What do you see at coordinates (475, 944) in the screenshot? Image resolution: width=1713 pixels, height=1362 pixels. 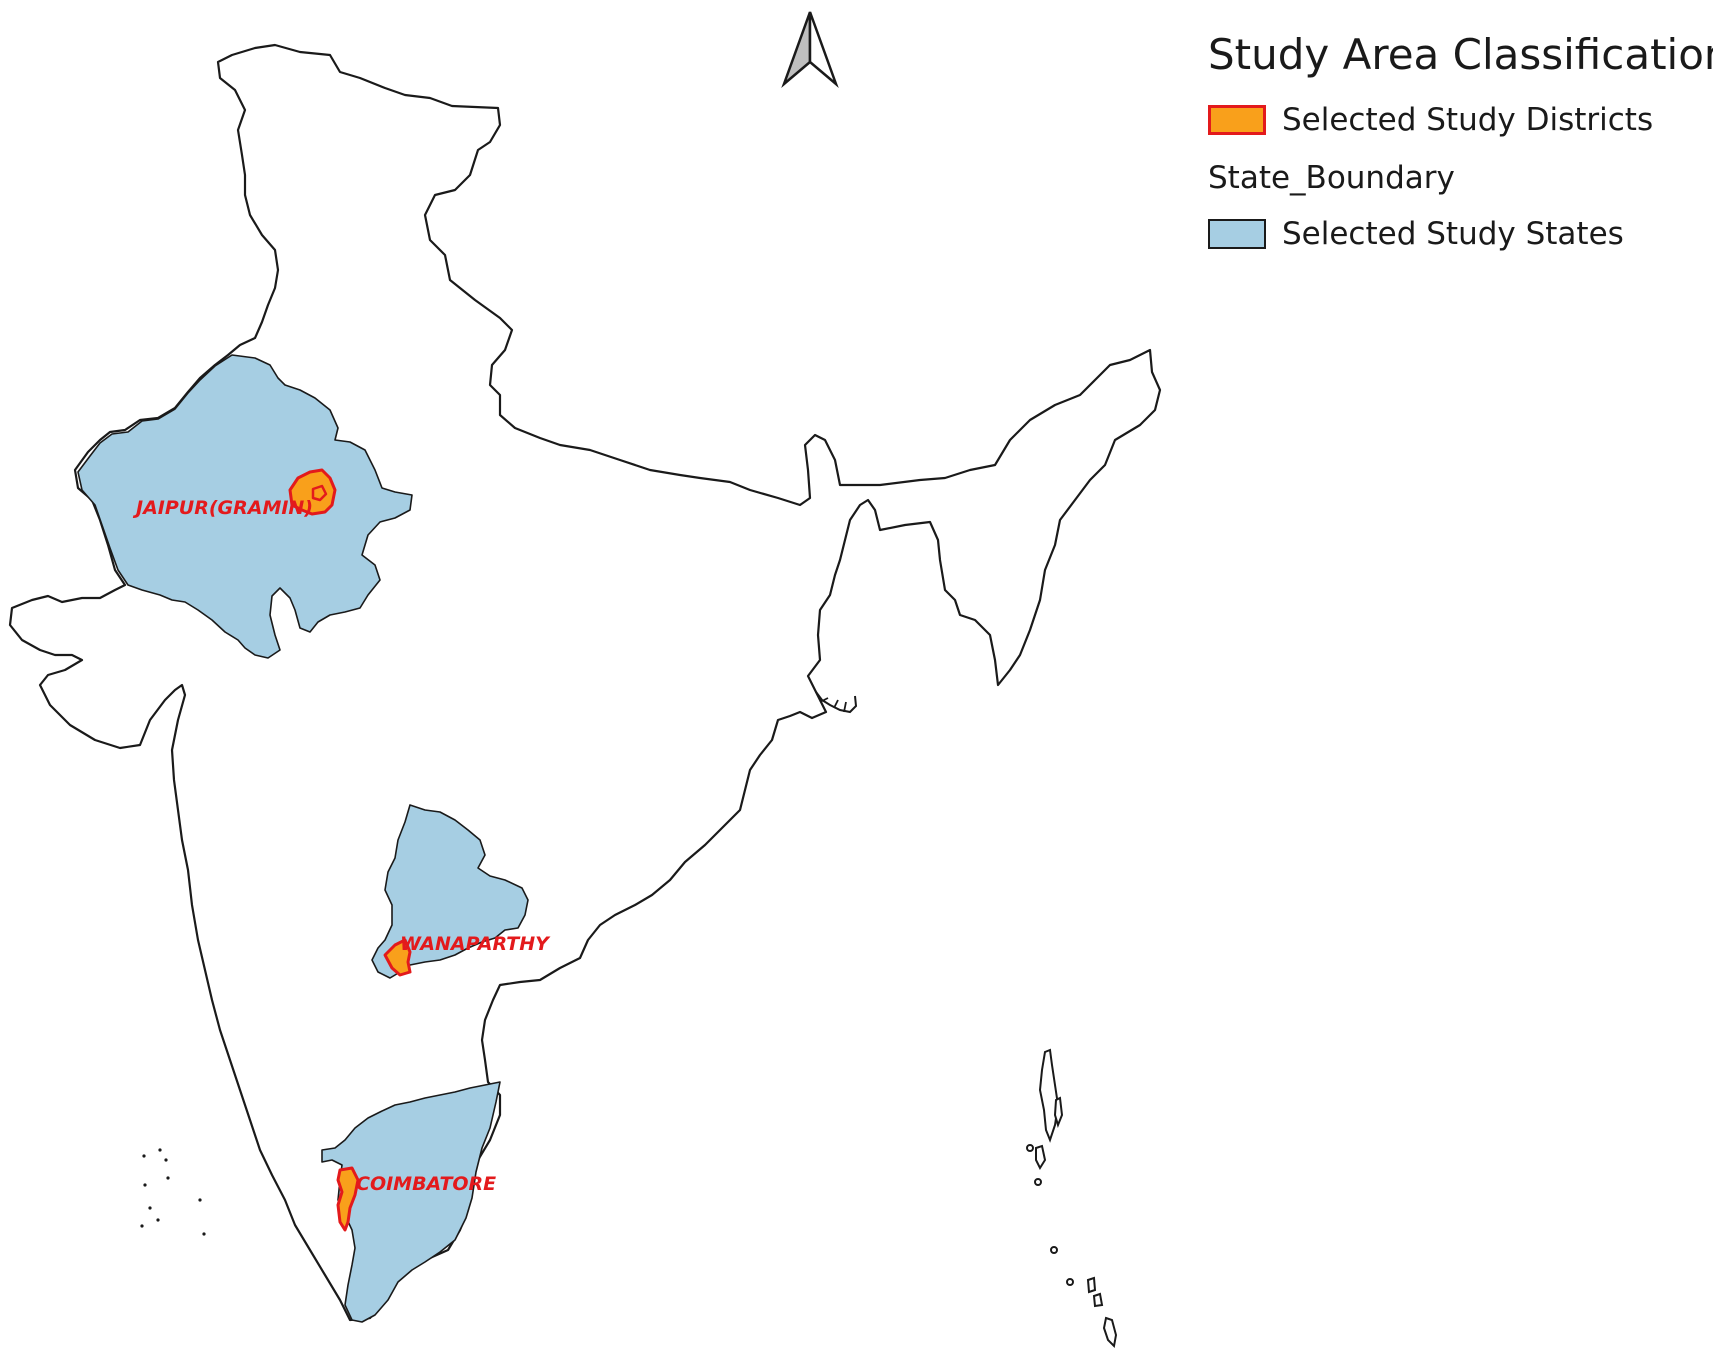 I see `label-wanaparthy: WANAPARTHY` at bounding box center [475, 944].